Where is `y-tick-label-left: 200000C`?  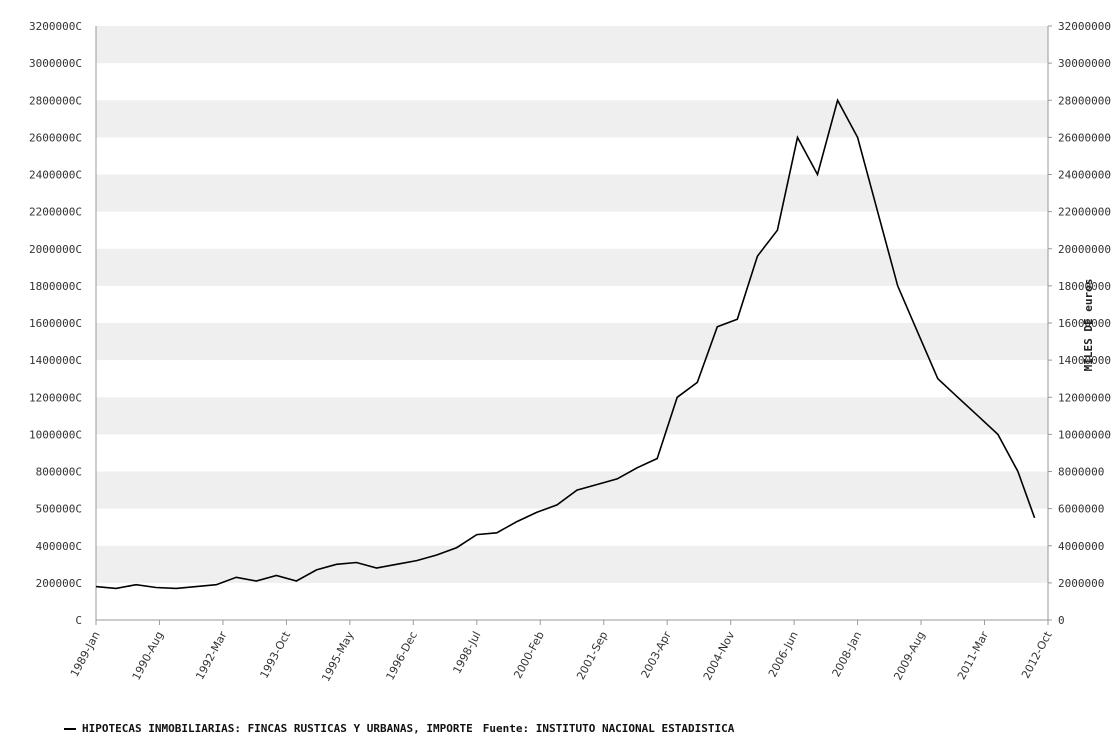 y-tick-label-left: 200000C is located at coordinates (59, 583).